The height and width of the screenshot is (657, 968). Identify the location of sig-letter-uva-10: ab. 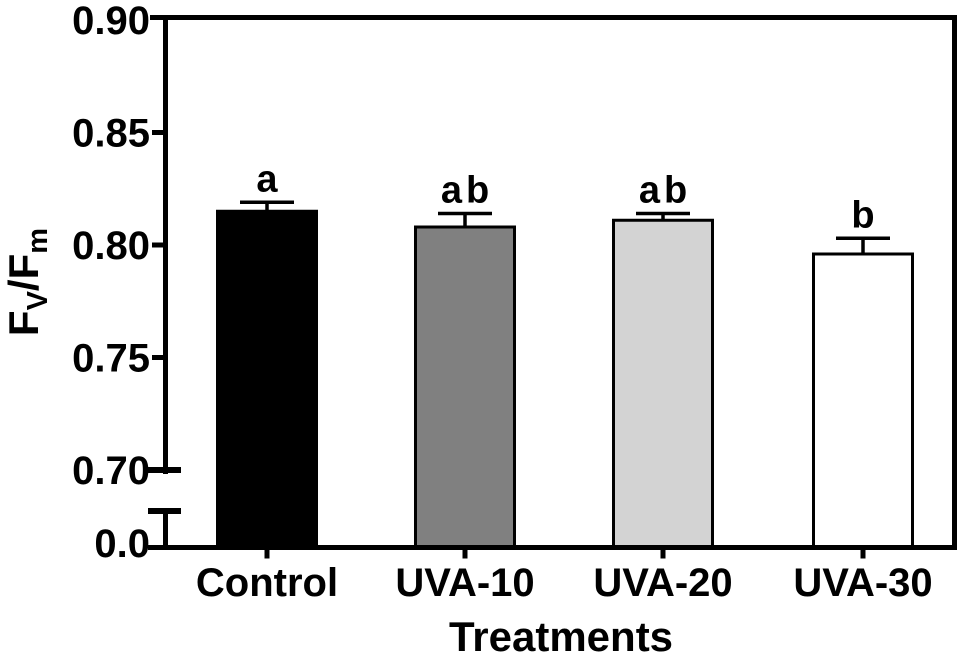
(467, 191).